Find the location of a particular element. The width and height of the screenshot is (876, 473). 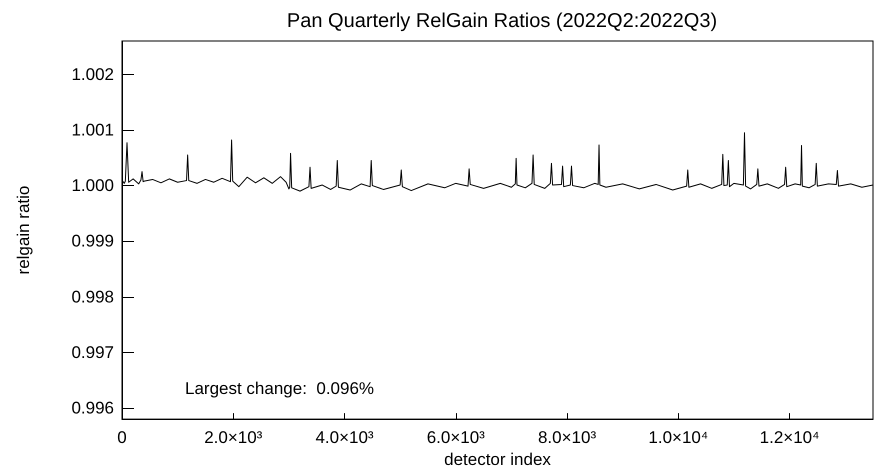

y-tick-label: 0.999 is located at coordinates (92, 241).